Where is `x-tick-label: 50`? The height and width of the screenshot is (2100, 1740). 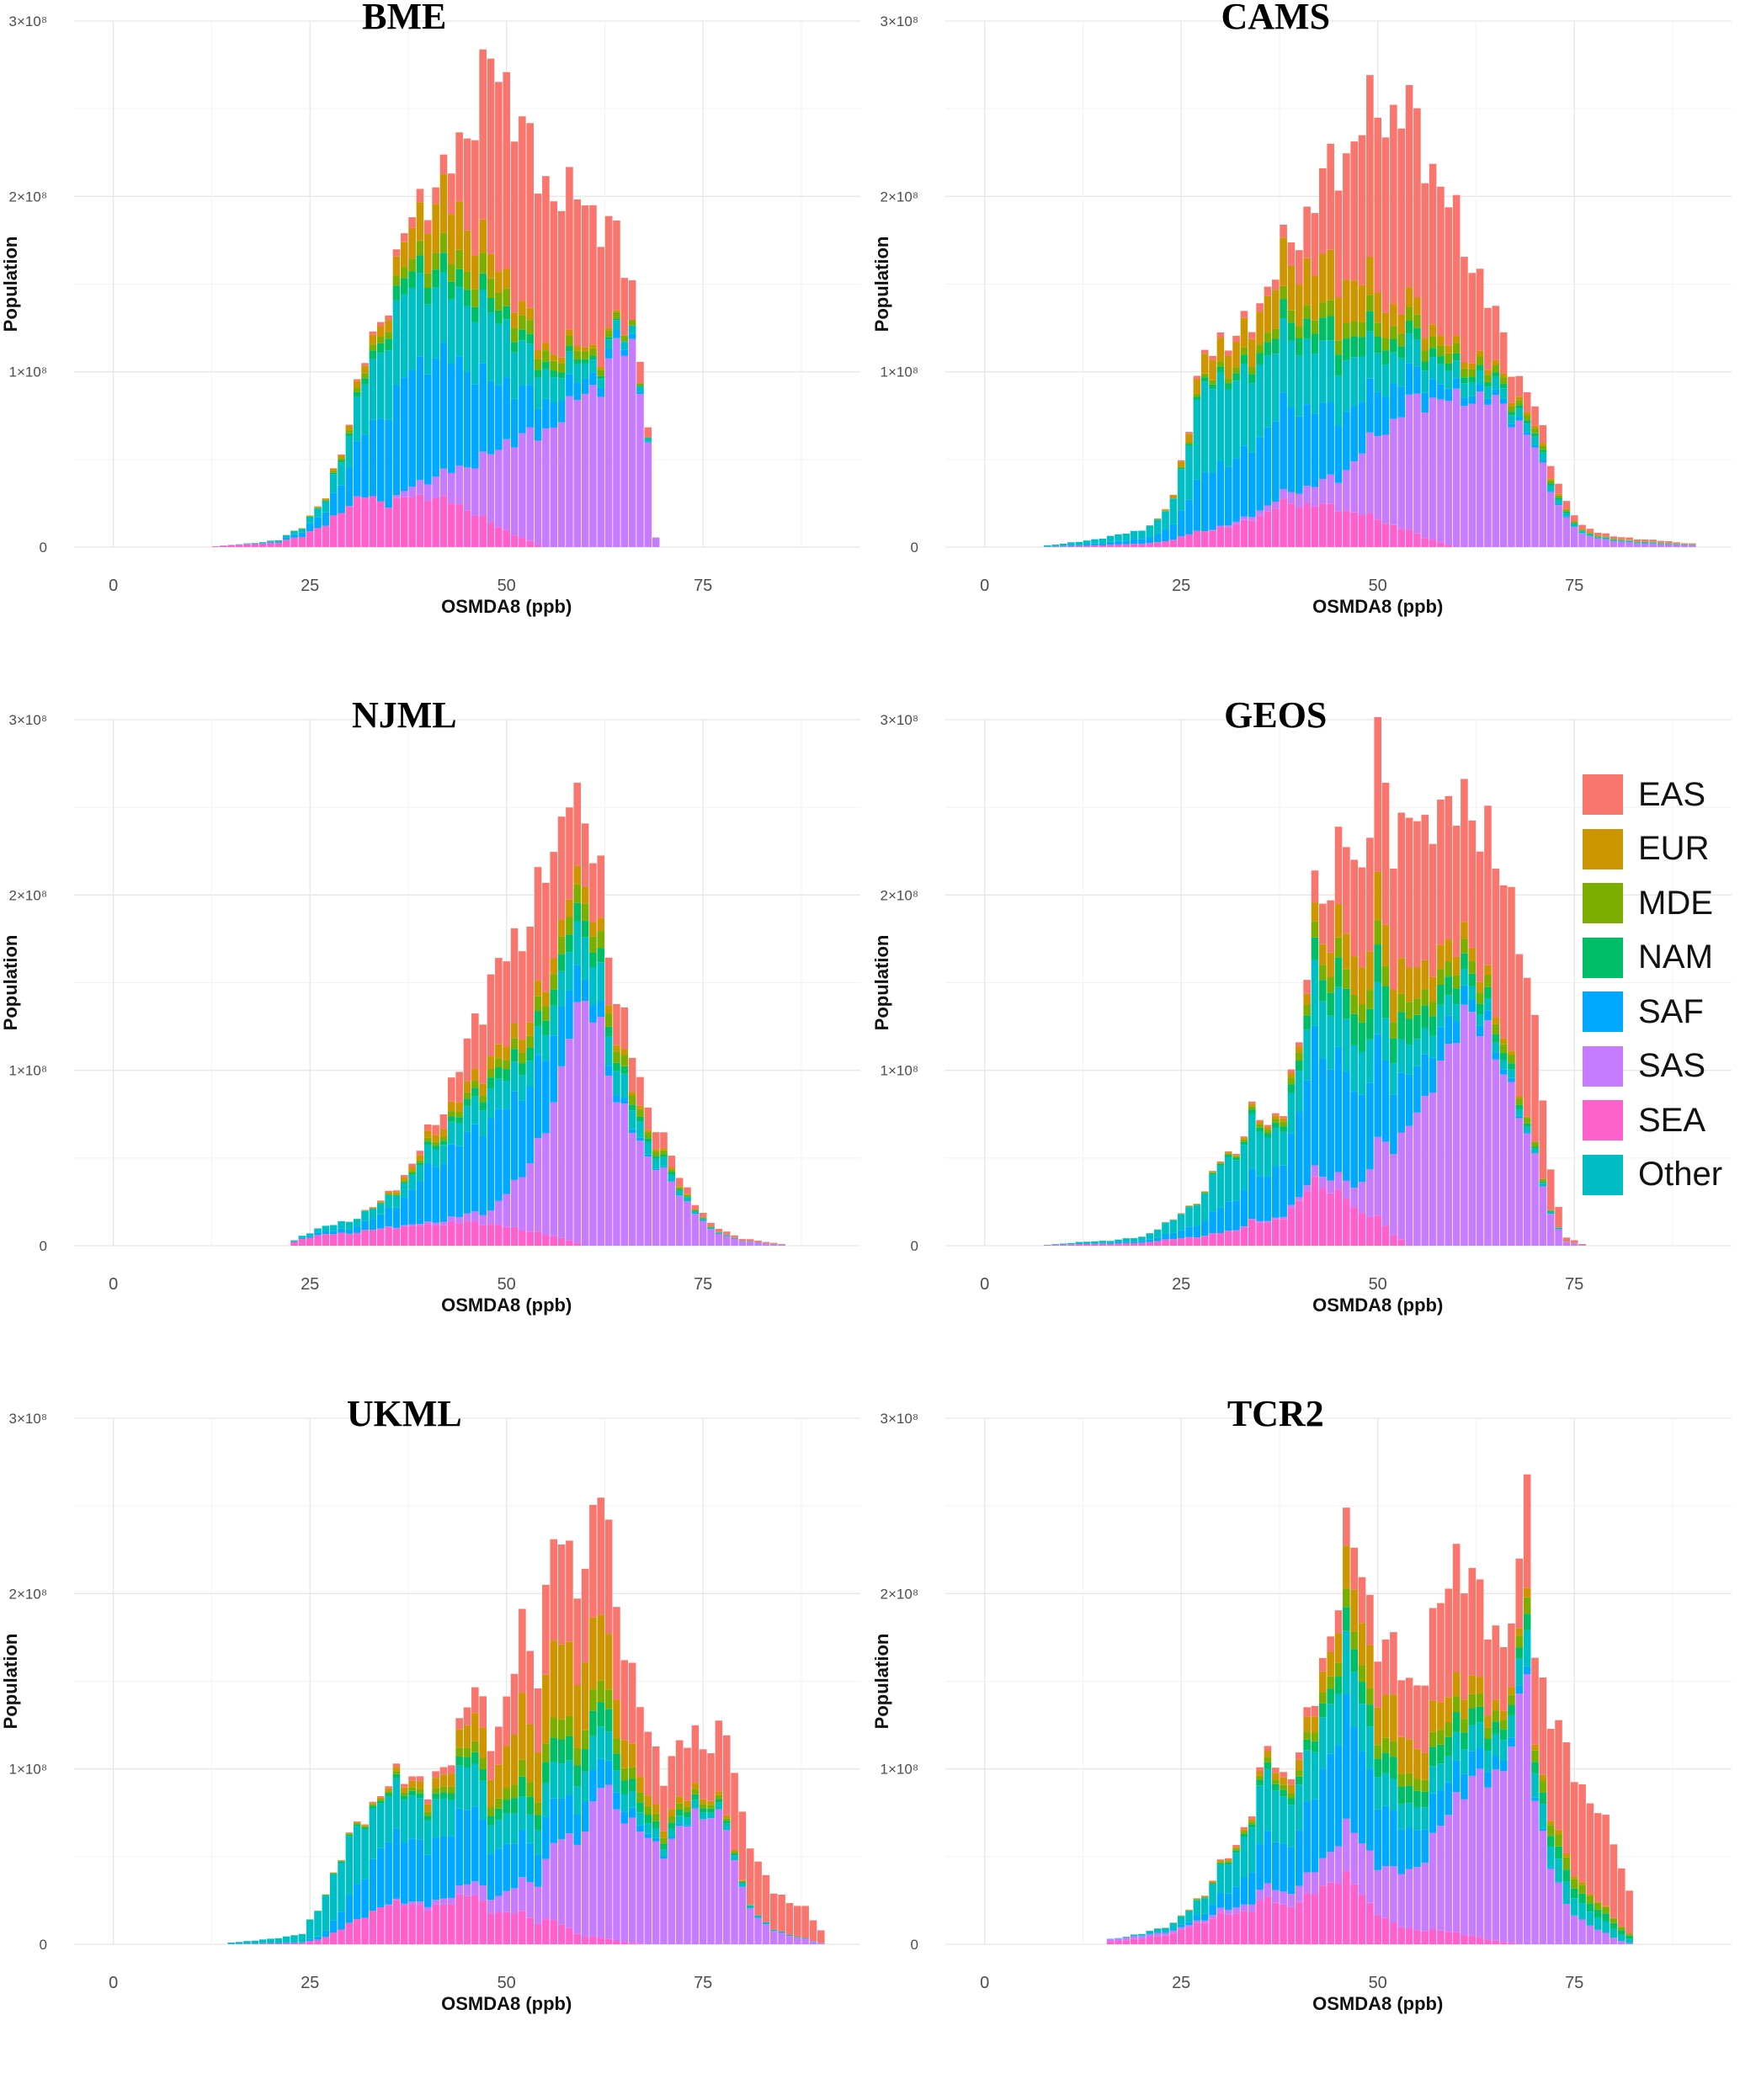
x-tick-label: 50 is located at coordinates (507, 1284).